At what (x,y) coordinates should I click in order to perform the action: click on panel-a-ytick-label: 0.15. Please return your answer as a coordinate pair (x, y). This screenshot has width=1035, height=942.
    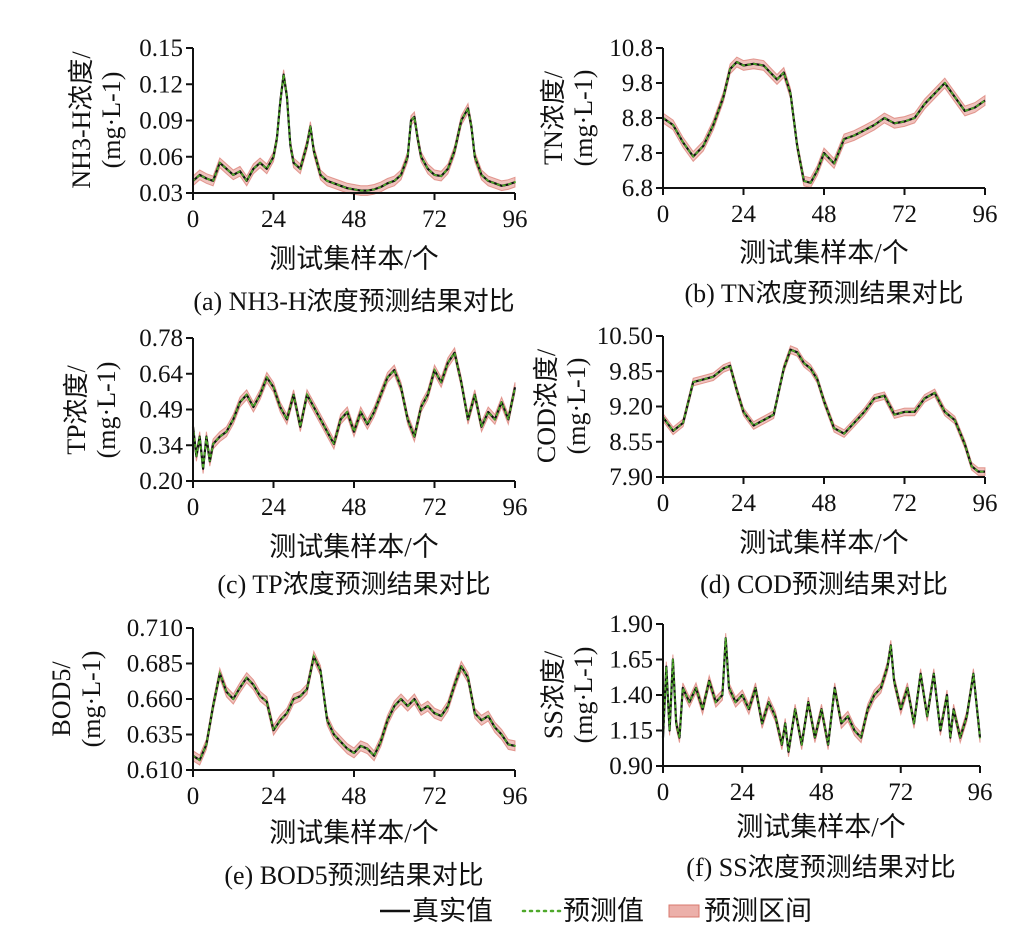
    Looking at the image, I should click on (161, 48).